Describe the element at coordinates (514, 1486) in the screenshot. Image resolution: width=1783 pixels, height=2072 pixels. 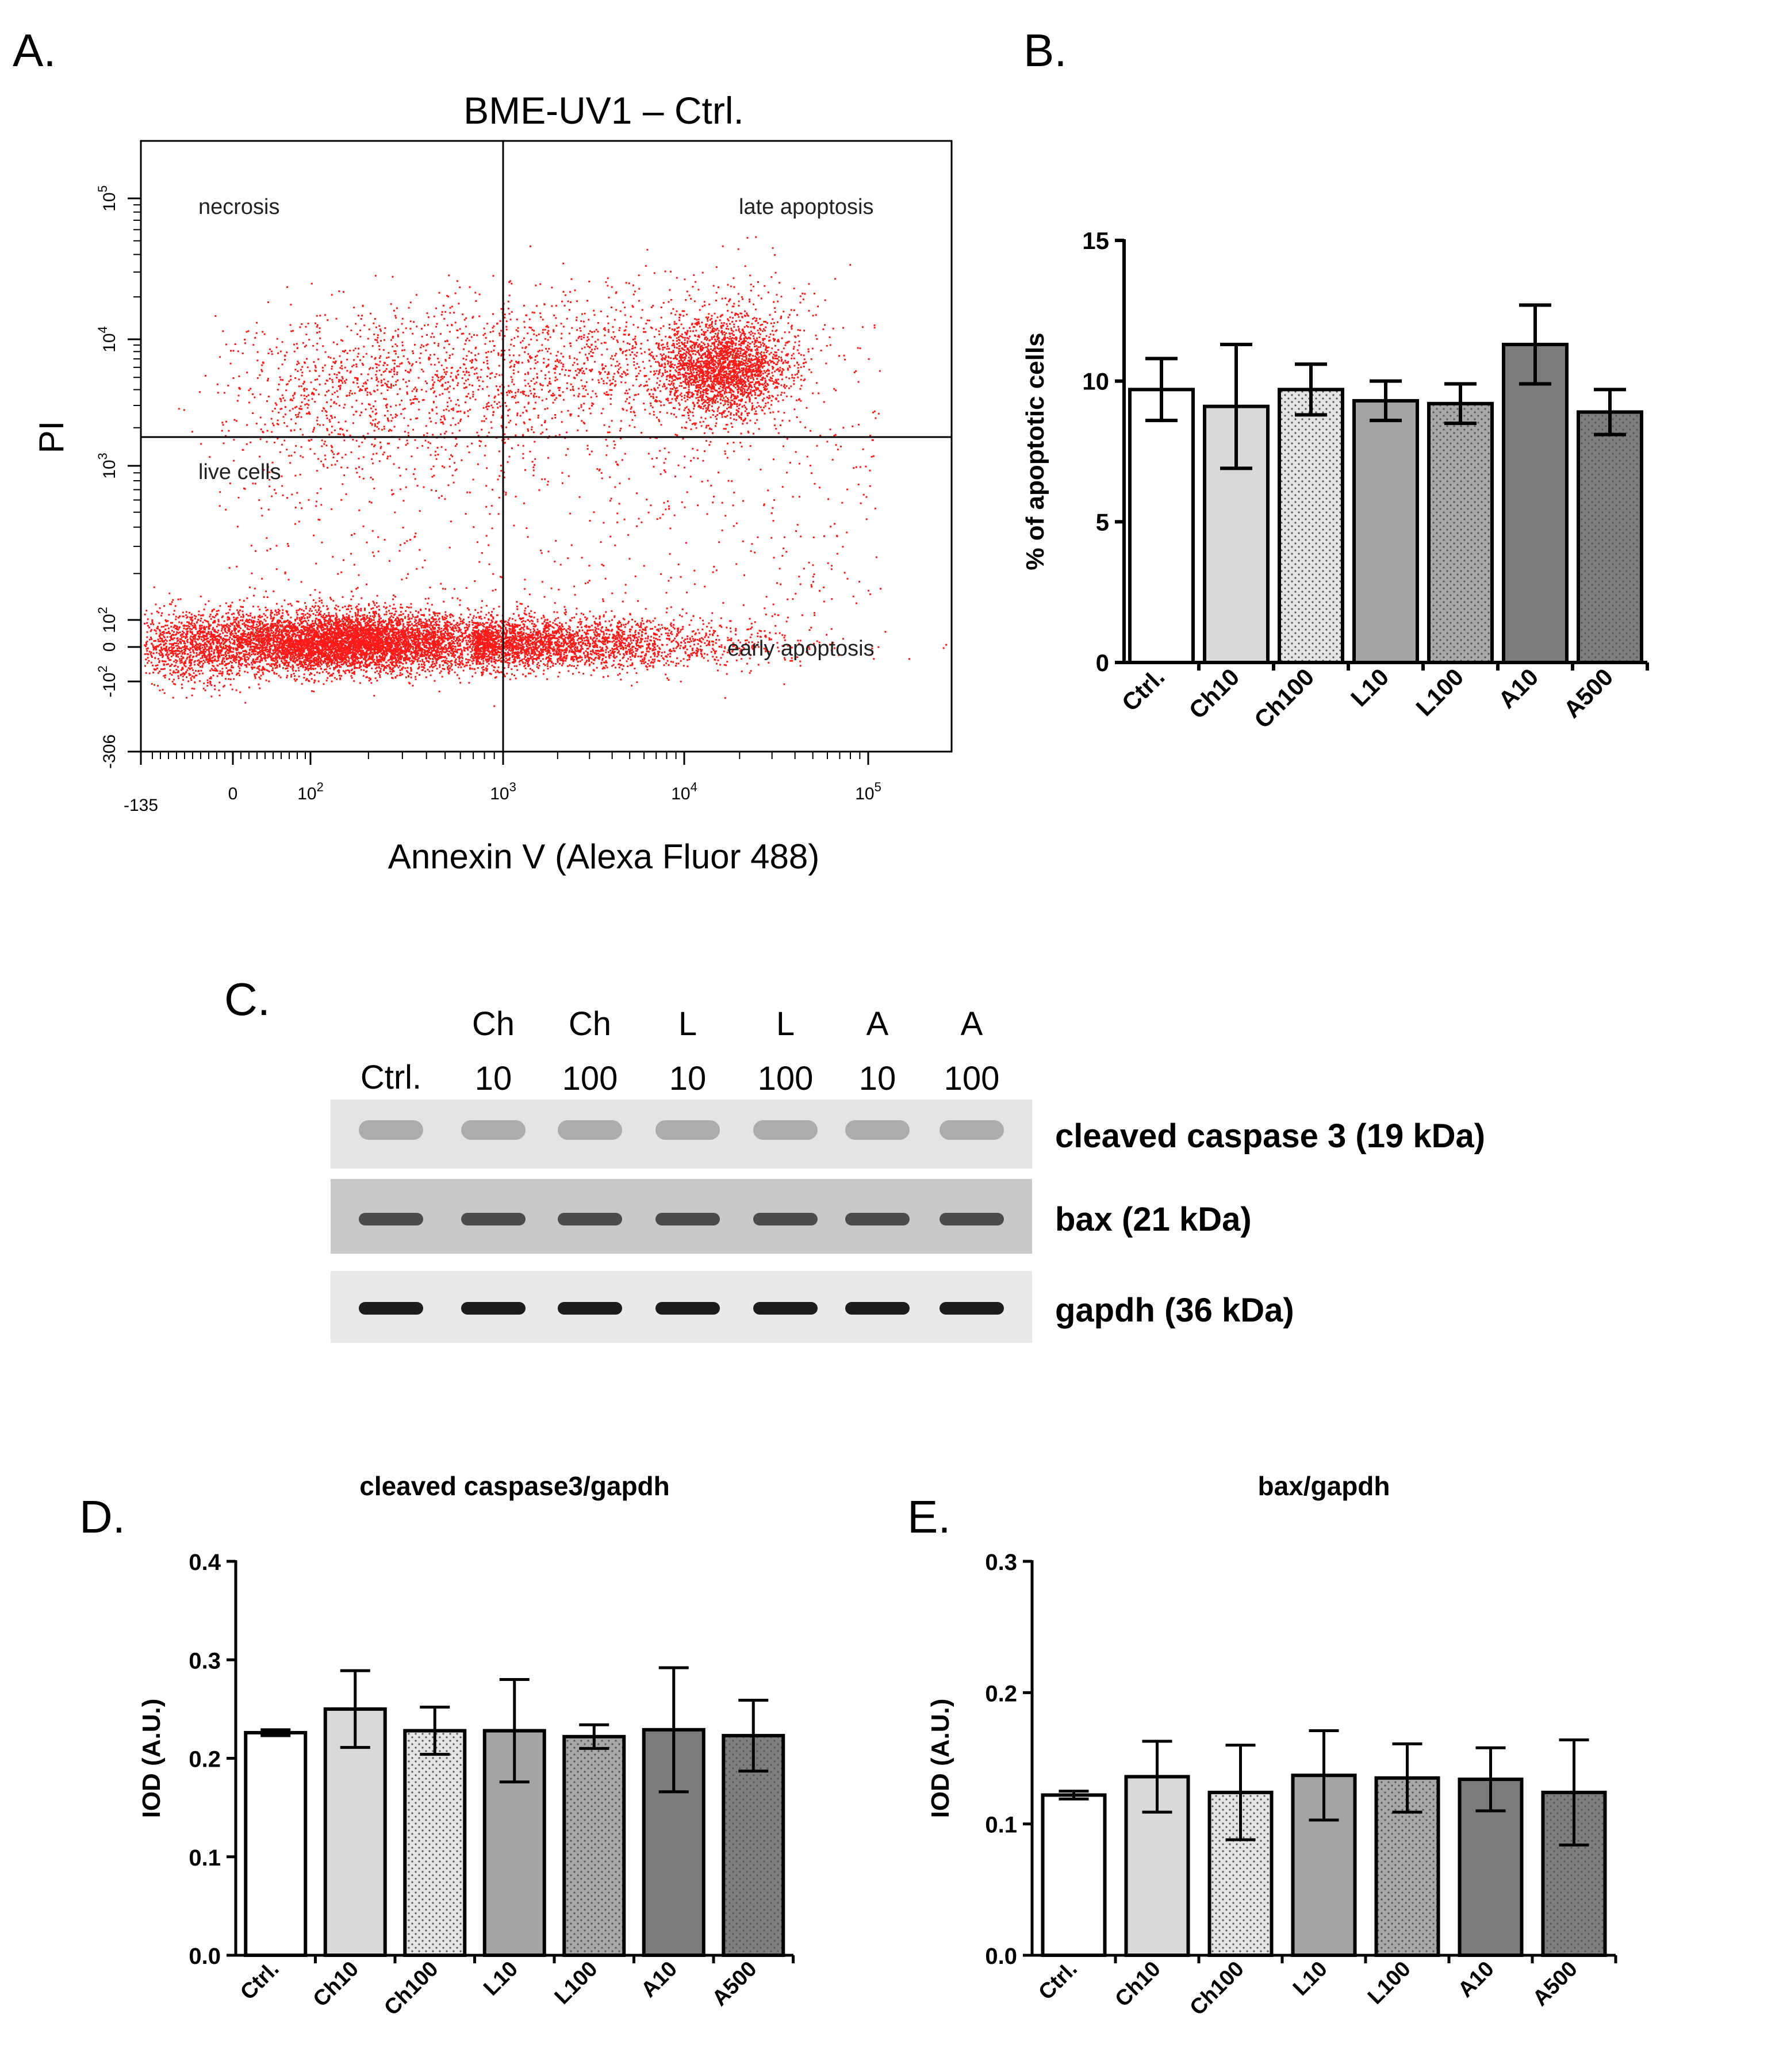
I see `chart-title: cleaved caspase3/gapdh` at that location.